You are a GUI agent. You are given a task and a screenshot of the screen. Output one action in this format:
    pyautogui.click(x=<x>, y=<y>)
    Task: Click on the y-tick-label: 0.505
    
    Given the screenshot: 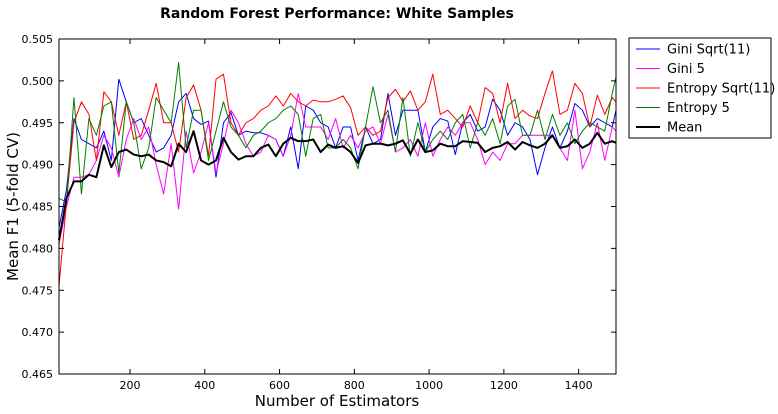 What is the action you would take?
    pyautogui.click(x=38, y=39)
    